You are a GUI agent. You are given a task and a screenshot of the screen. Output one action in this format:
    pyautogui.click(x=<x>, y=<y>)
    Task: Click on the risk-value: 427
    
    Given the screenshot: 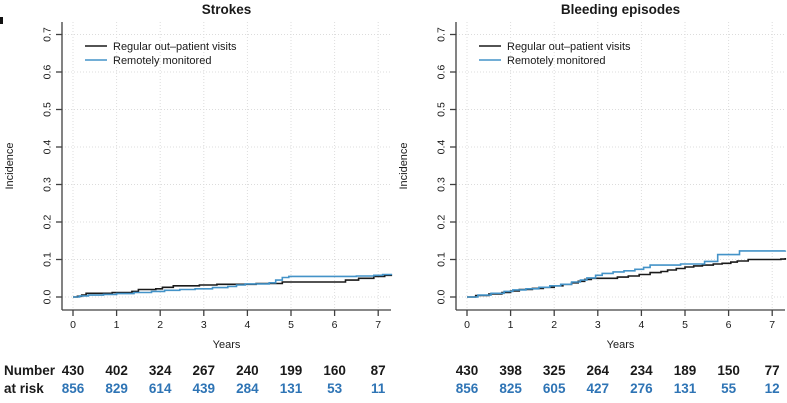 What is the action you would take?
    pyautogui.click(x=598, y=388)
    